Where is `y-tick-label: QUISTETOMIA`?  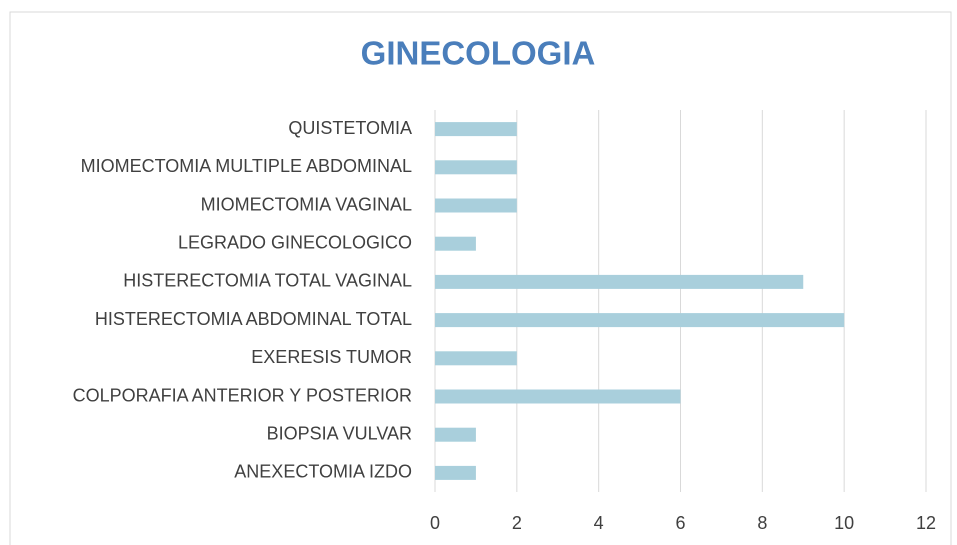
y-tick-label: QUISTETOMIA is located at coordinates (350, 128).